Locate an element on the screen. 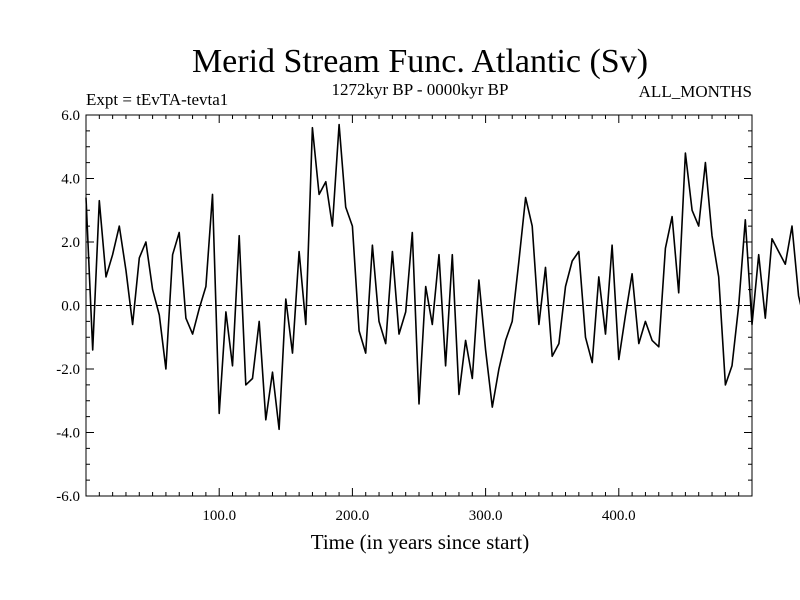 The width and height of the screenshot is (800, 600). x-tick-label: 300.0 is located at coordinates (486, 516).